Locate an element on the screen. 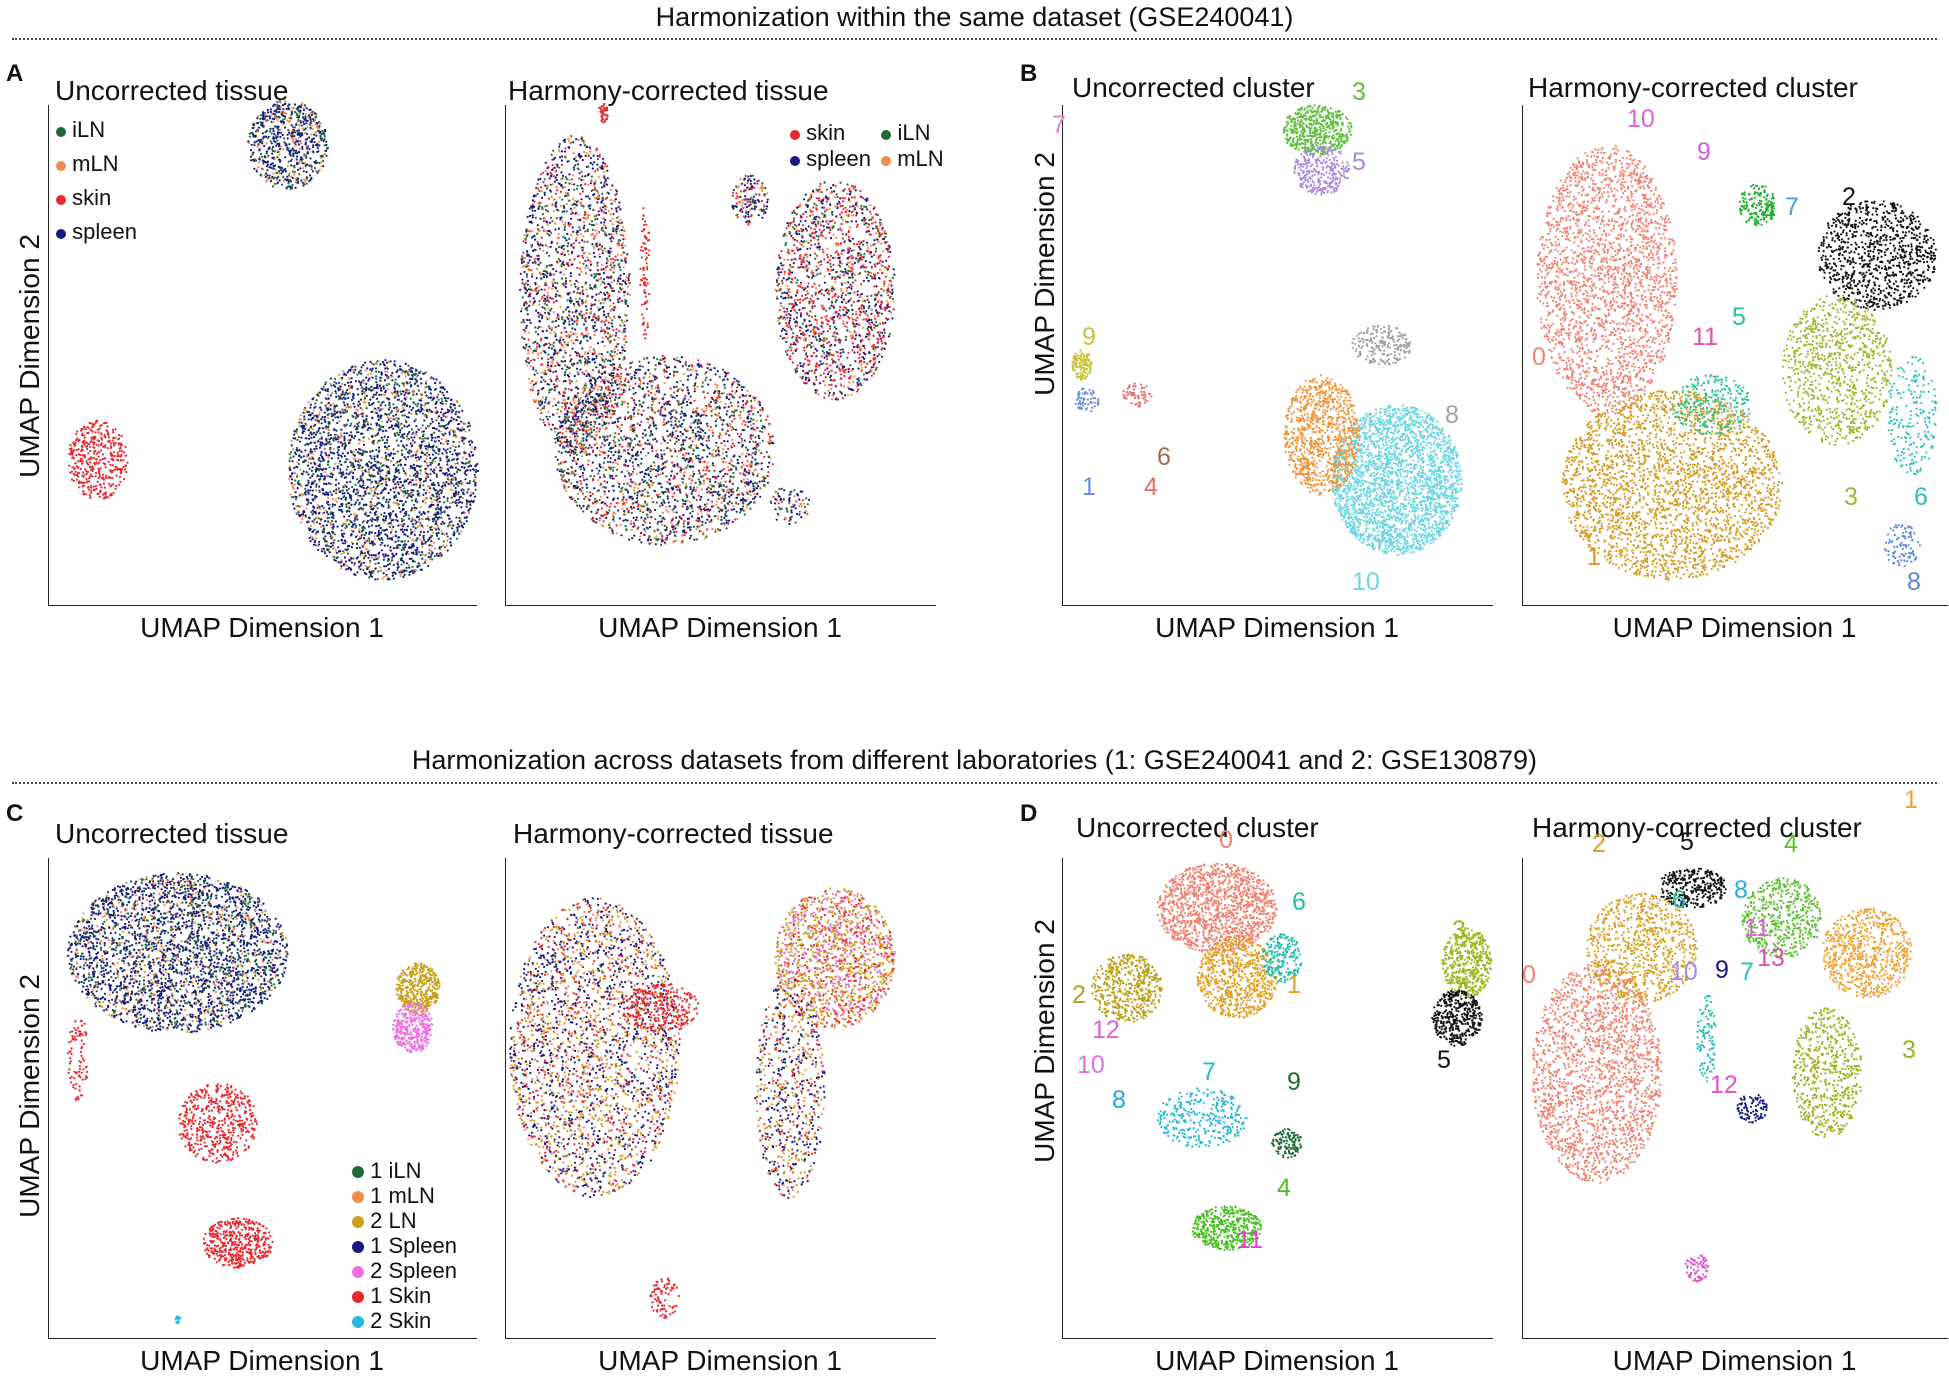  cluster-label-10-10: 10 is located at coordinates (1684, 972).